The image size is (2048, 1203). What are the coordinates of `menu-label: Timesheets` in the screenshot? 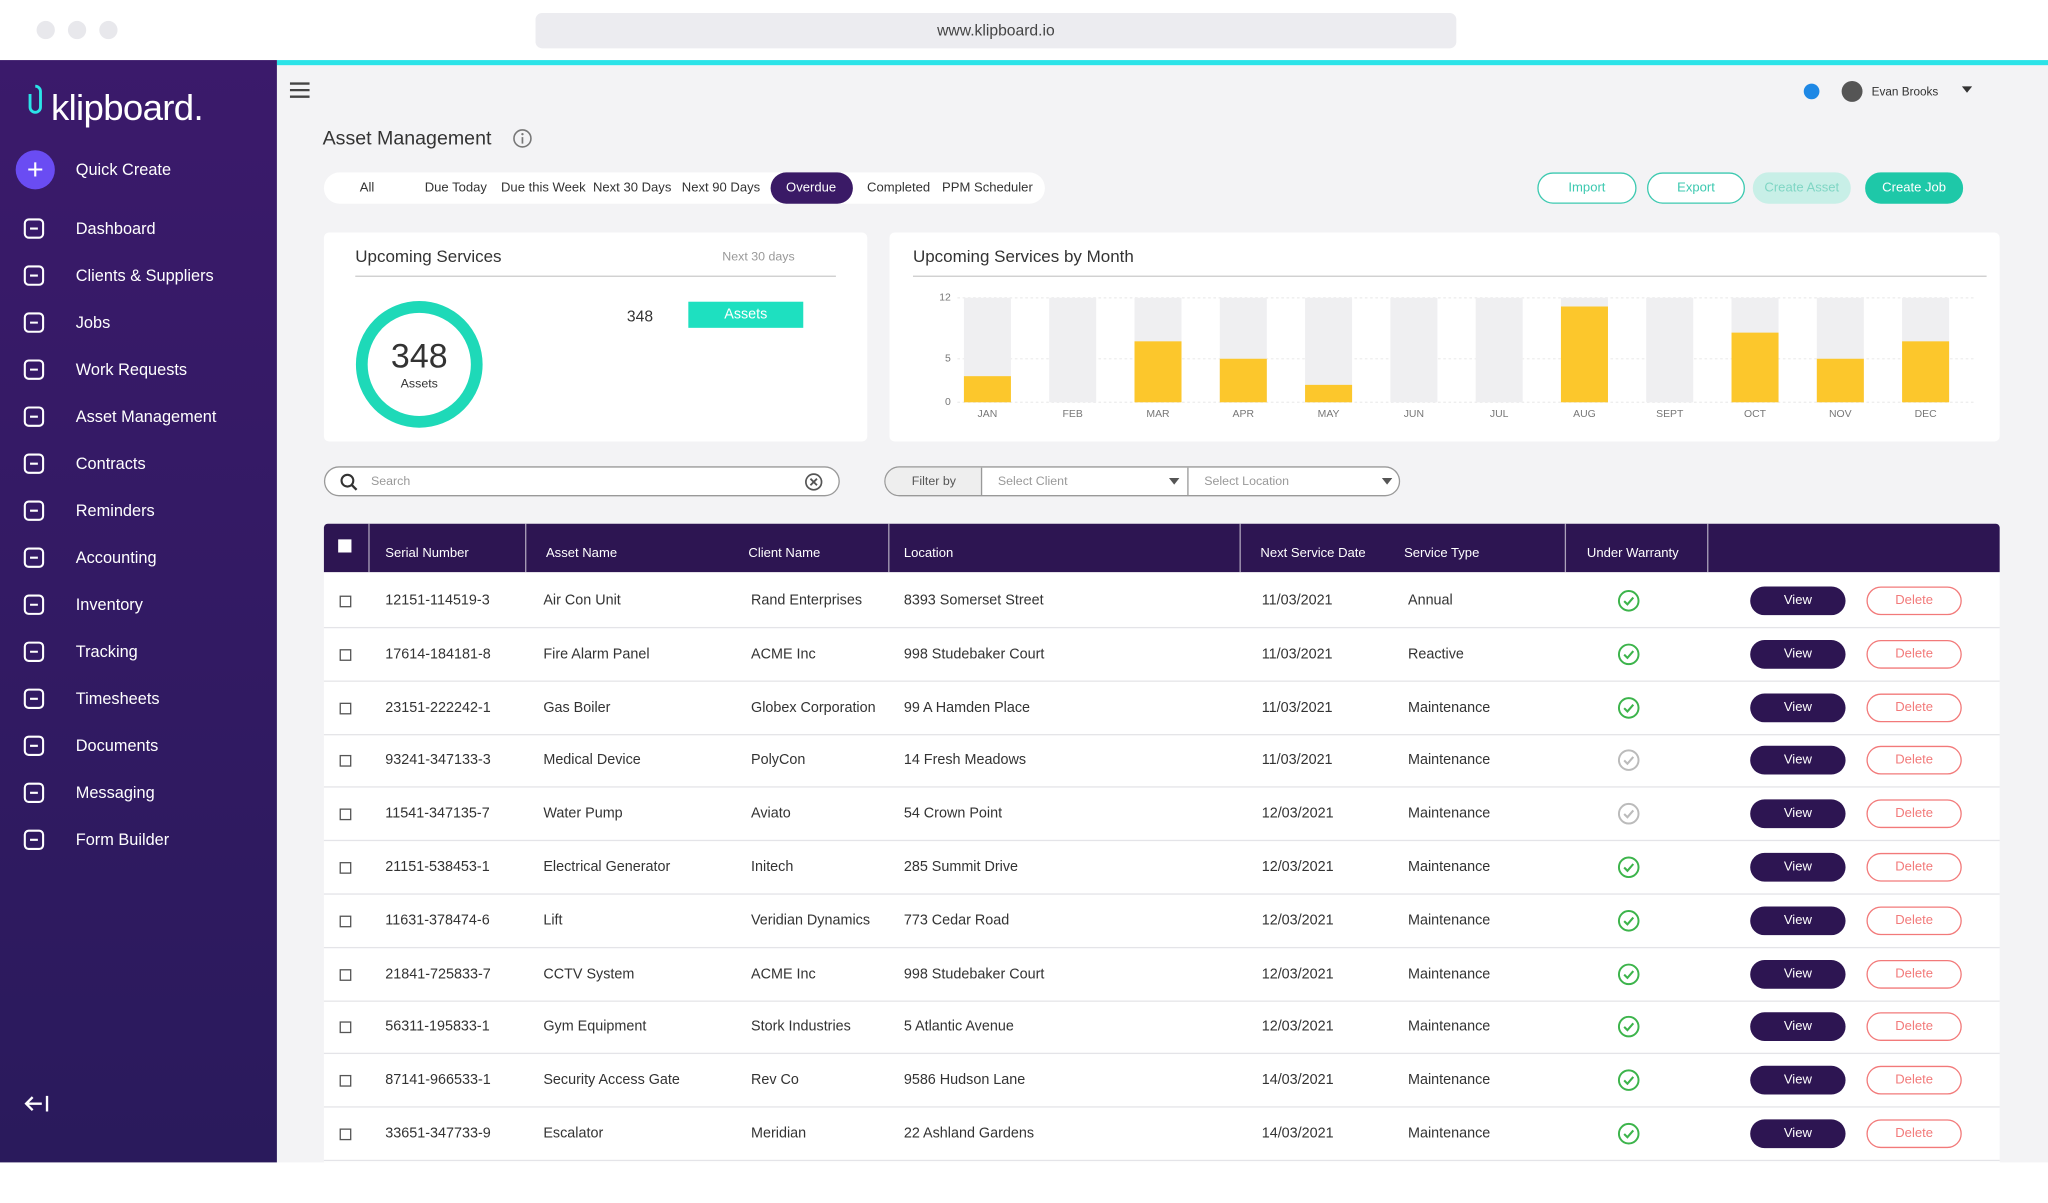 It's located at (117, 698).